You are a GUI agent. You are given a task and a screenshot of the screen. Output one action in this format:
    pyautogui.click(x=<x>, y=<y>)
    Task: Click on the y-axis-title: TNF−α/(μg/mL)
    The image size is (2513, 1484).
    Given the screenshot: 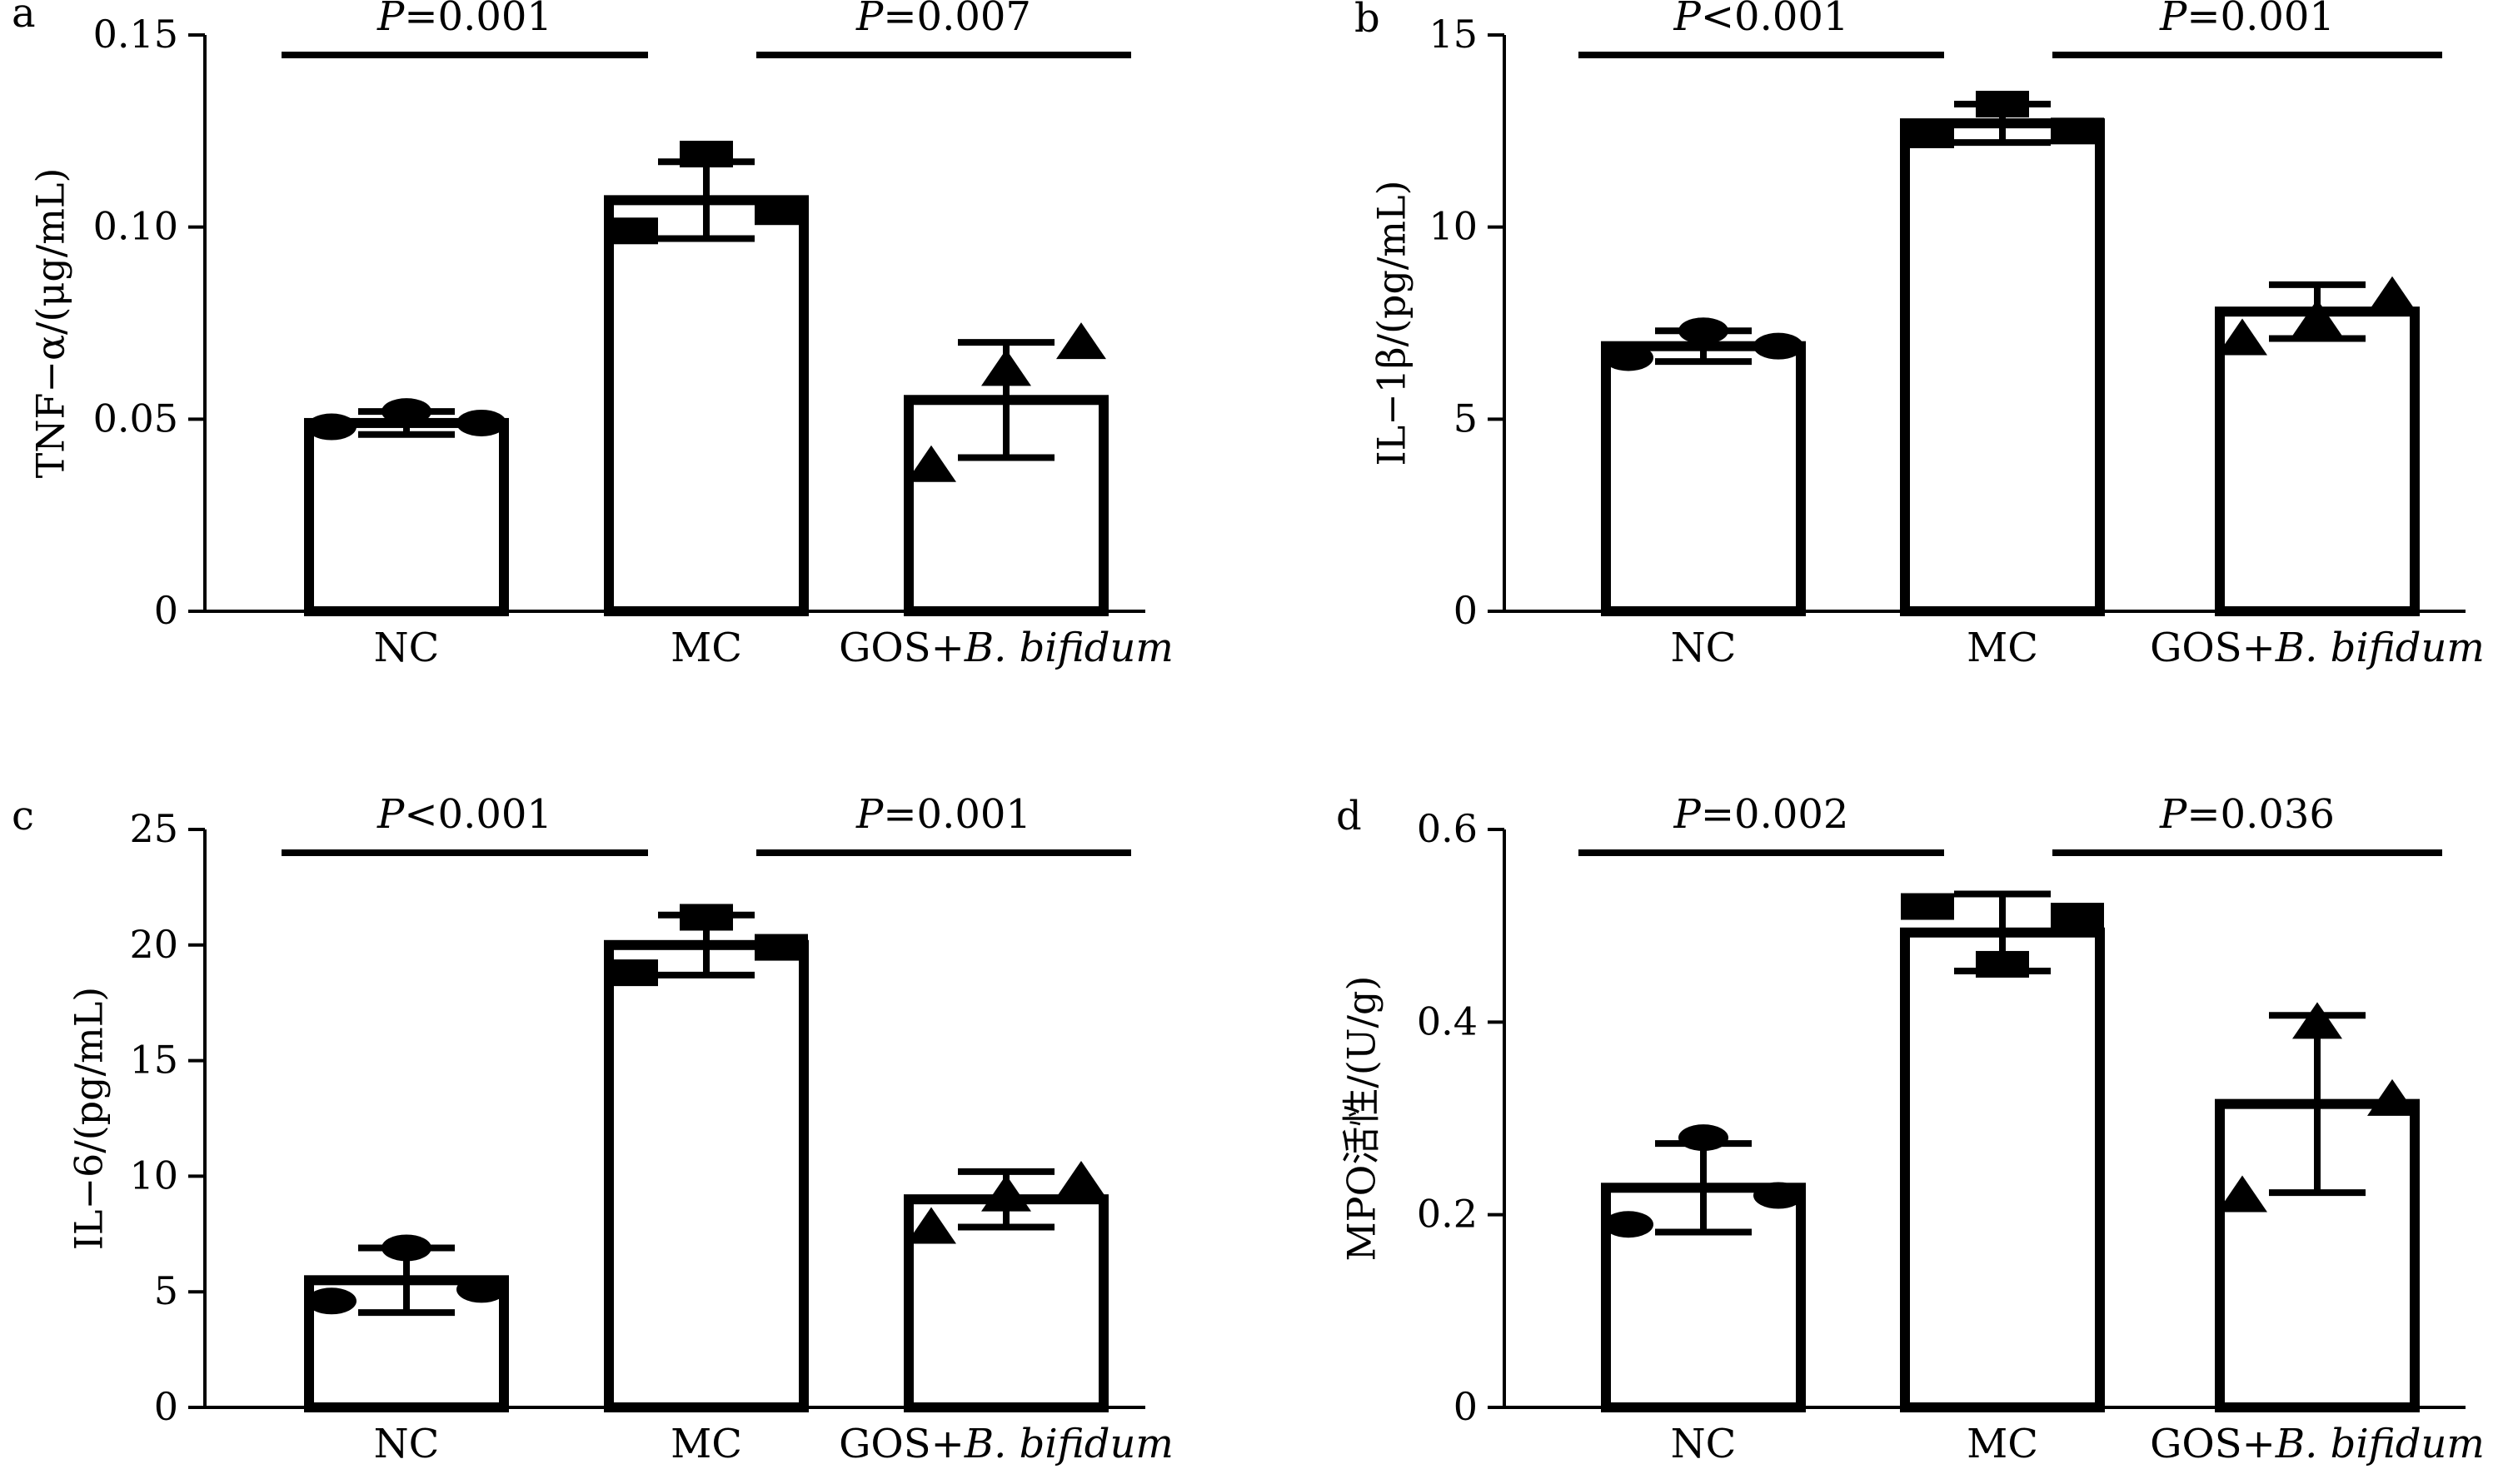 What is the action you would take?
    pyautogui.click(x=49, y=323)
    